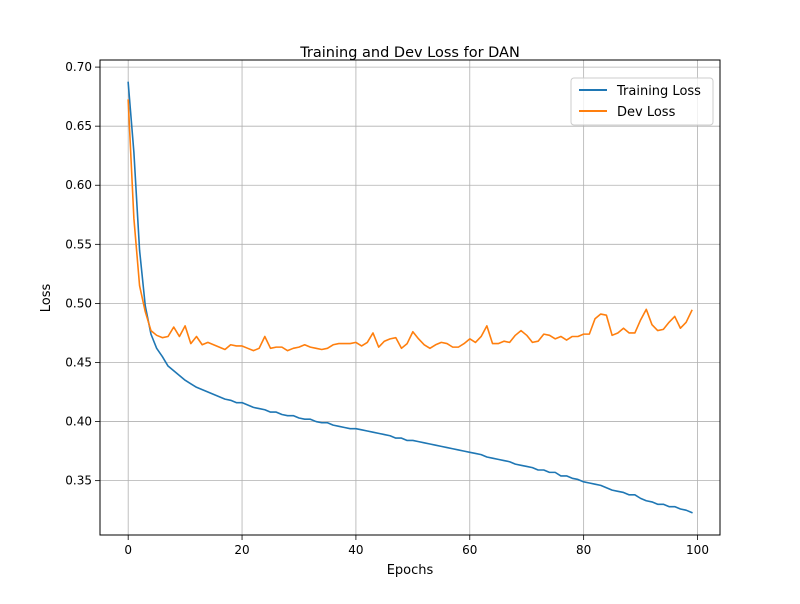  What do you see at coordinates (646, 112) in the screenshot?
I see `legend-label-dev-loss: Dev Loss` at bounding box center [646, 112].